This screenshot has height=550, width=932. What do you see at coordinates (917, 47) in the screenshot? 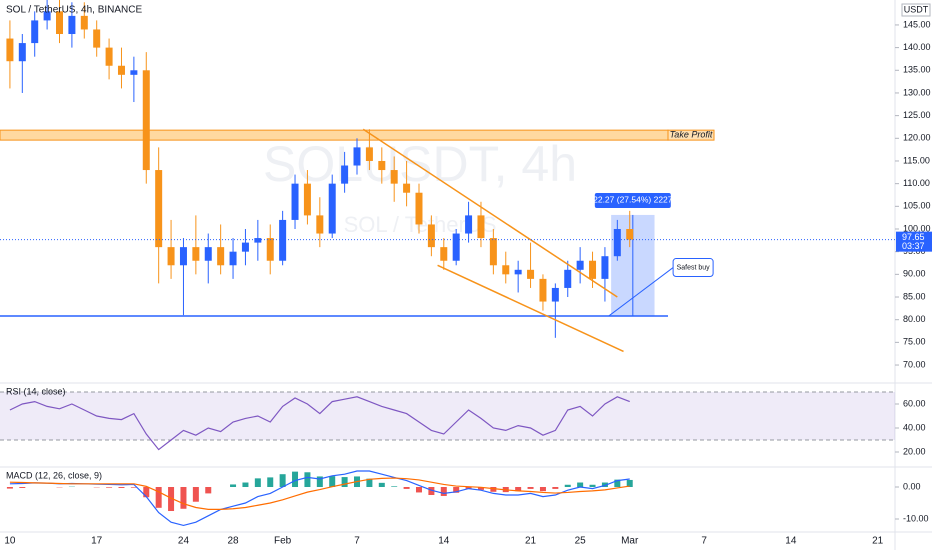
I see `y-tick-label: 140.00` at bounding box center [917, 47].